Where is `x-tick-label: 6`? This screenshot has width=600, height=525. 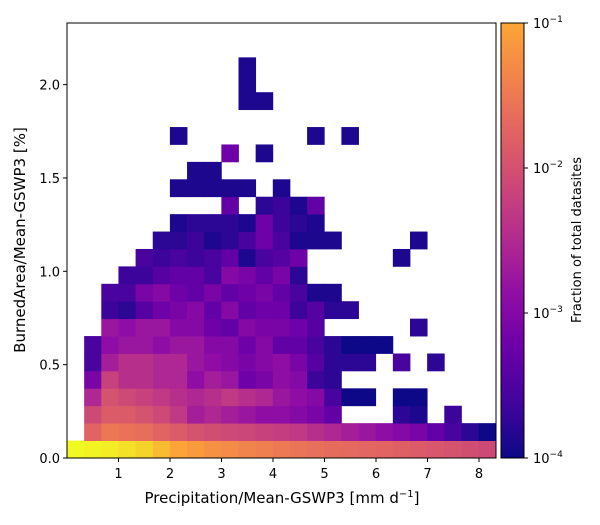
x-tick-label: 6 is located at coordinates (376, 474).